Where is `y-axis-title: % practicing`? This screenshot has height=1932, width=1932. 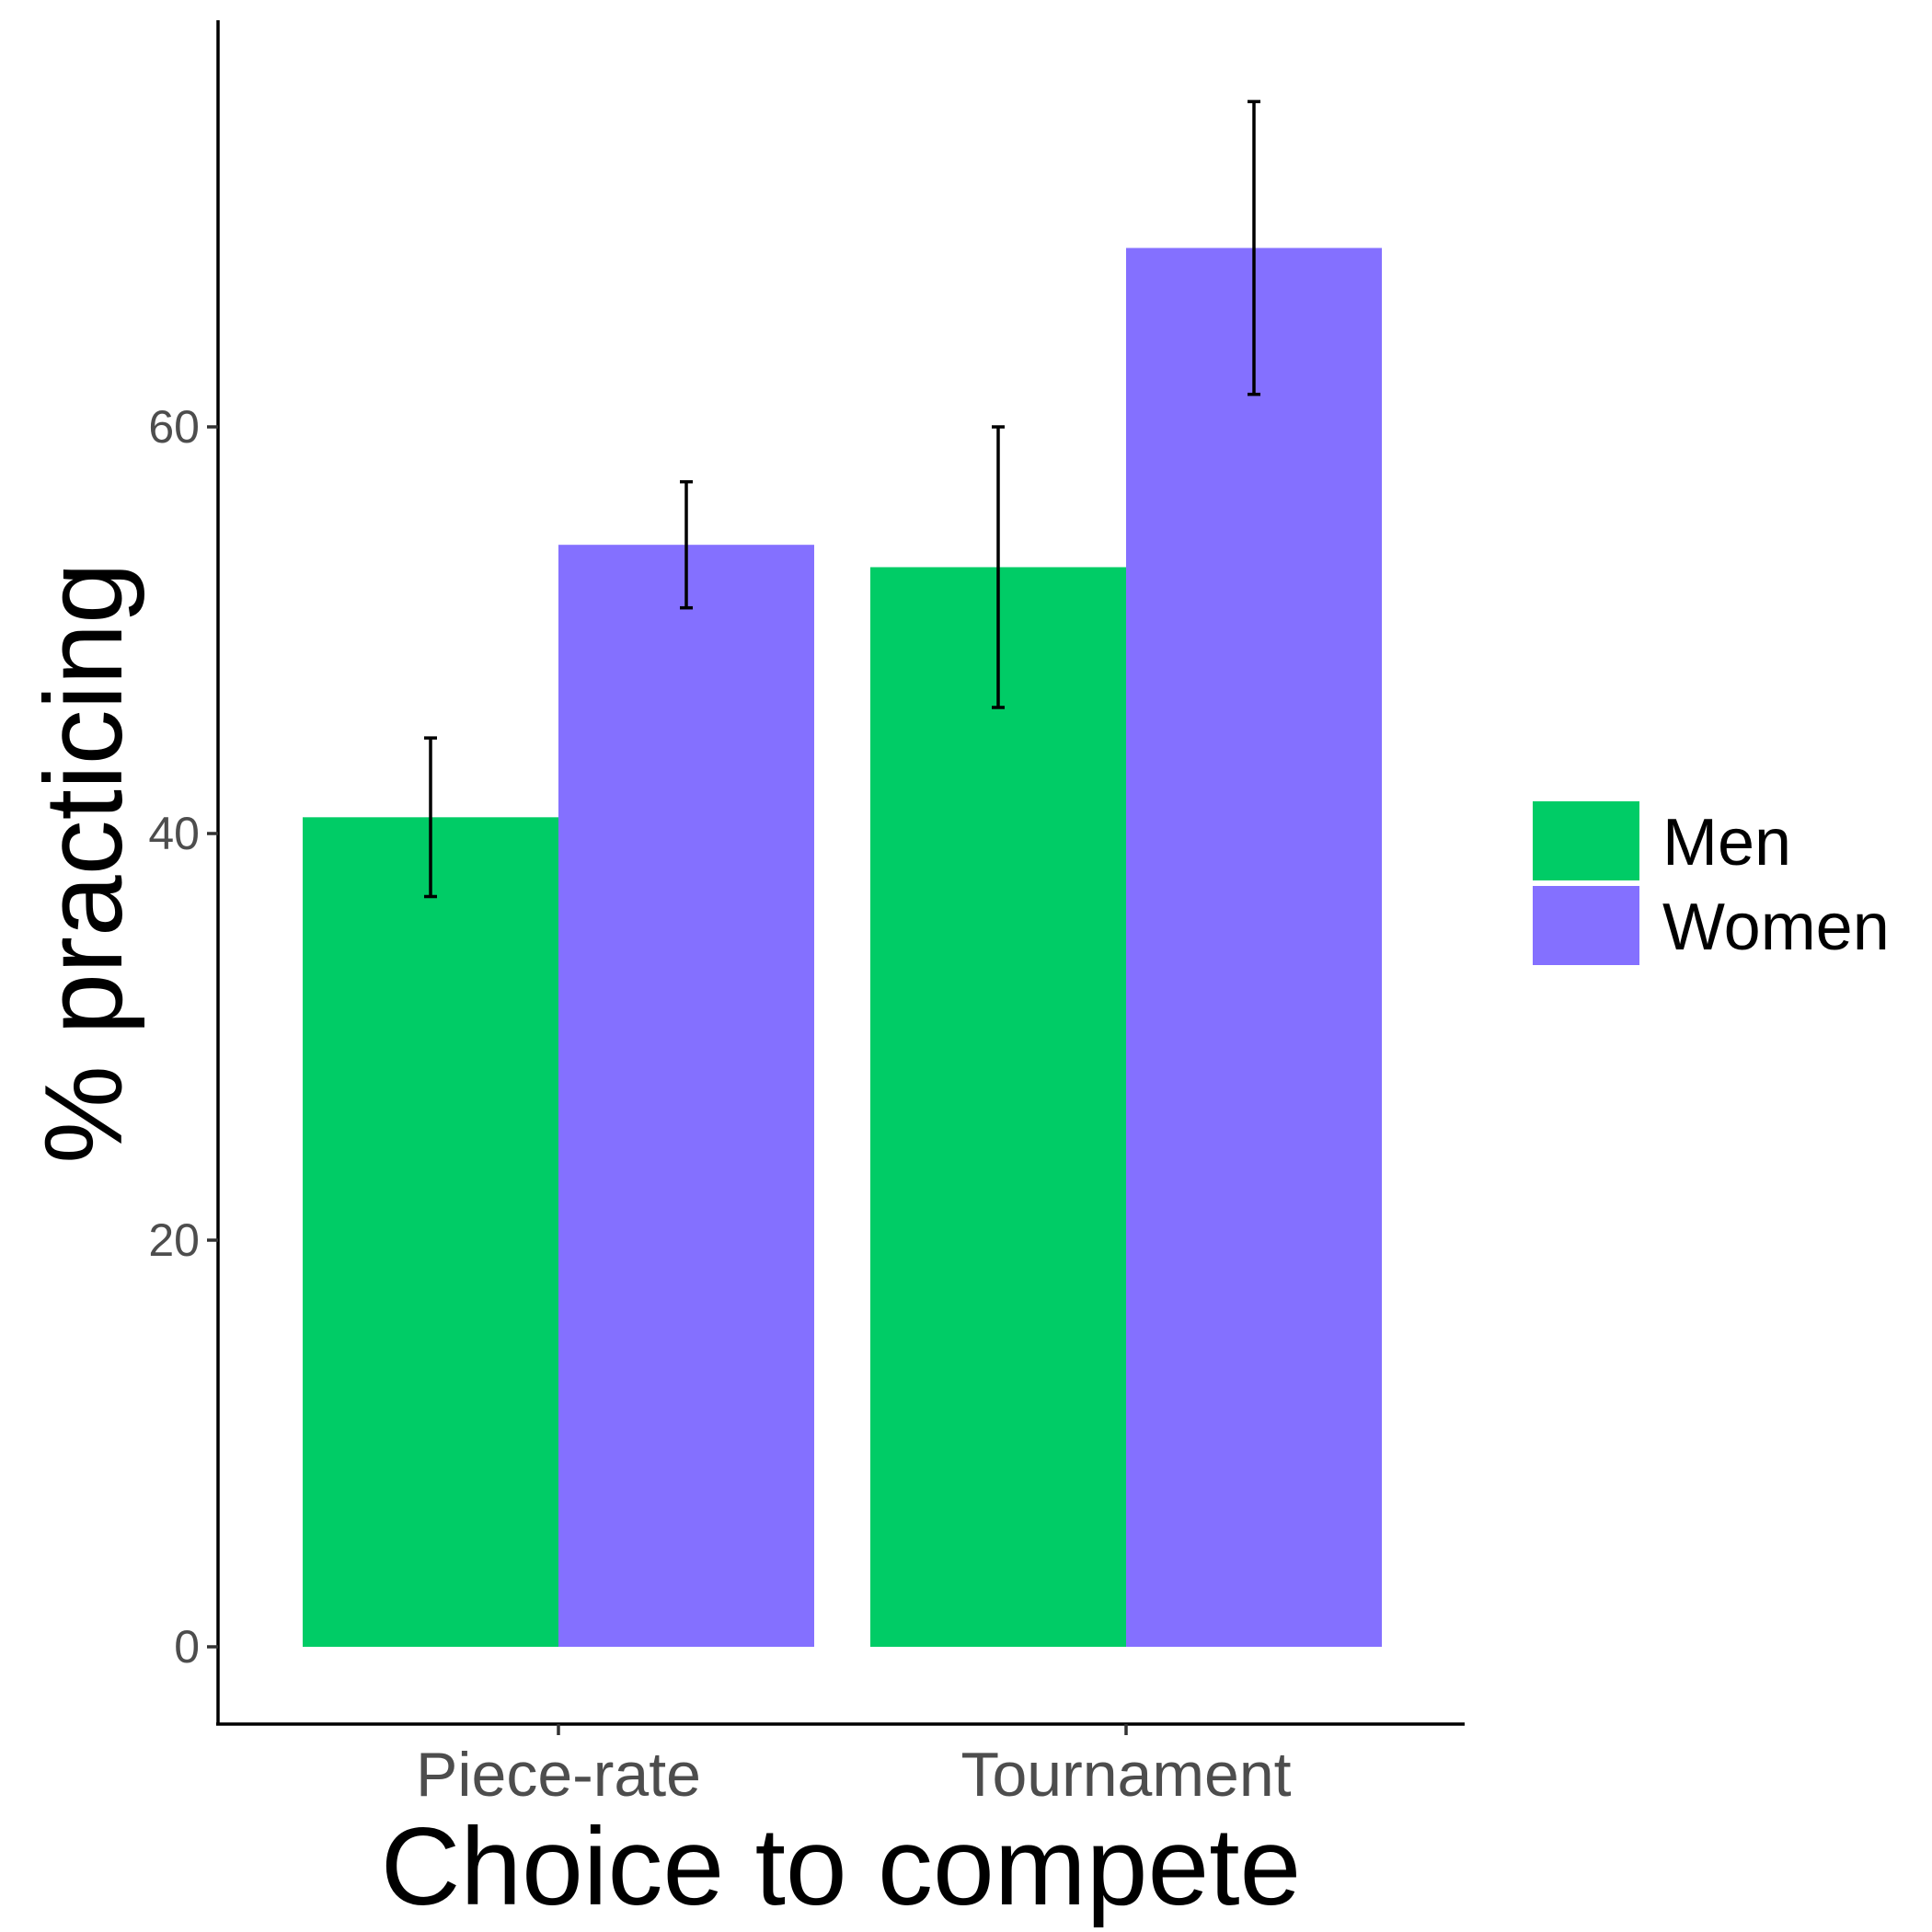
y-axis-title: % practicing is located at coordinates (83, 863).